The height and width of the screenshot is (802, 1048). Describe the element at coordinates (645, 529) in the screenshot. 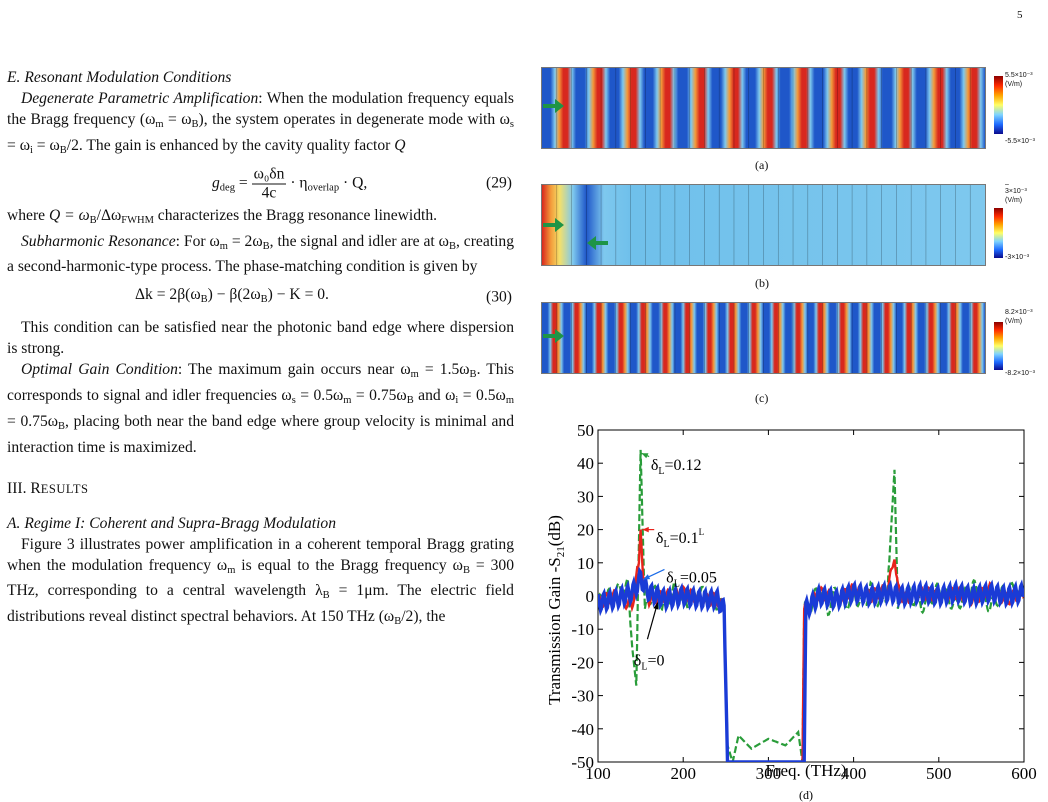

I see `annotation-01-arrowhead` at that location.